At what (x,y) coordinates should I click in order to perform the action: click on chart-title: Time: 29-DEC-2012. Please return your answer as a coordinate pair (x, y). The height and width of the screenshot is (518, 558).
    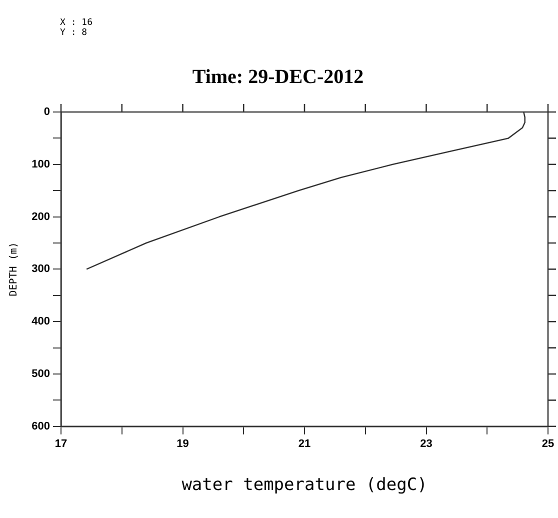
    Looking at the image, I should click on (278, 77).